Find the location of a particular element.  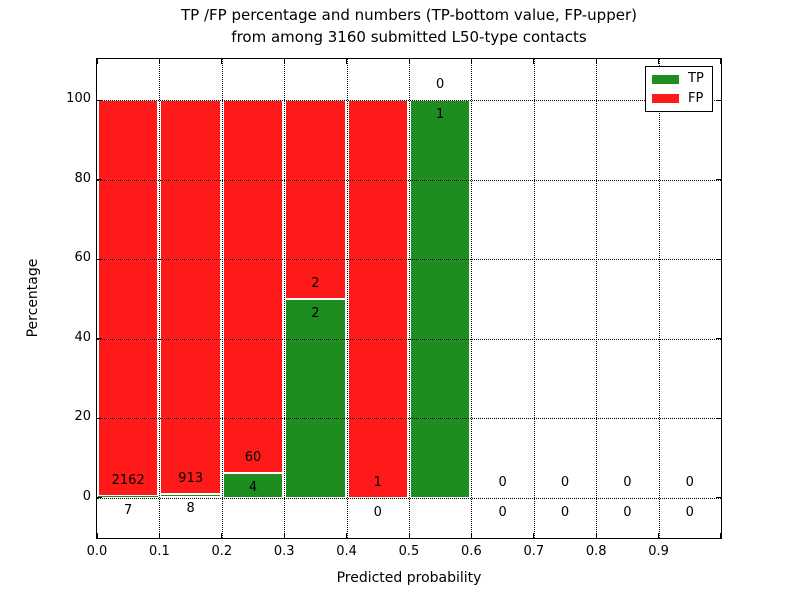

tp-count-label: 2 is located at coordinates (315, 313).